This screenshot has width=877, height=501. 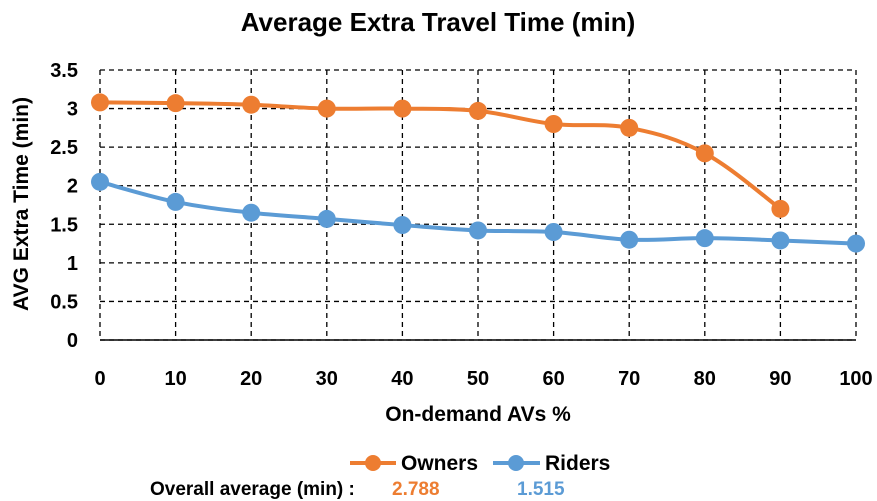 What do you see at coordinates (99, 379) in the screenshot?
I see `x-tick-label: 0` at bounding box center [99, 379].